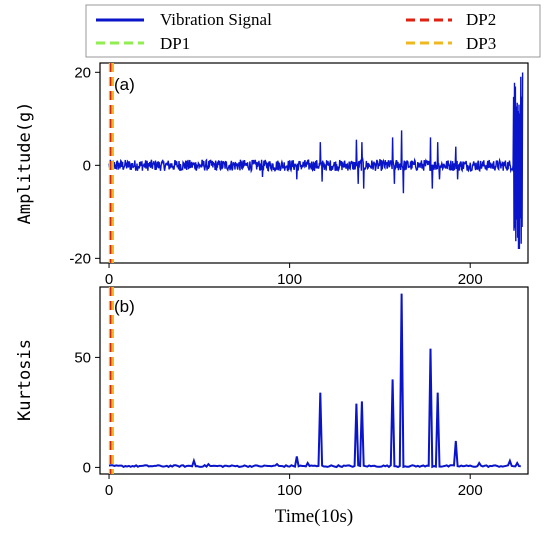 This screenshot has width=550, height=533. Describe the element at coordinates (109, 279) in the screenshot. I see `x-tick-label-a: 0` at that location.